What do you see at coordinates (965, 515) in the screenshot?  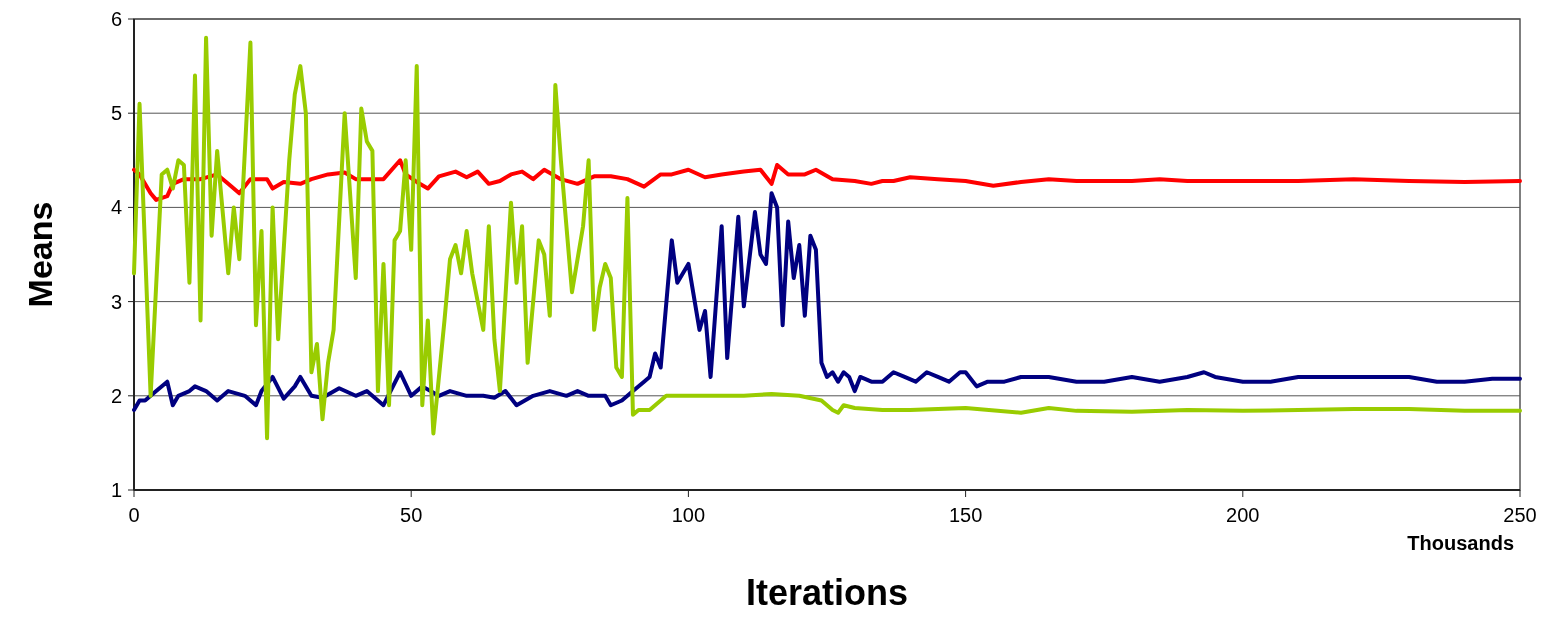 I see `x-tick-label: 150` at bounding box center [965, 515].